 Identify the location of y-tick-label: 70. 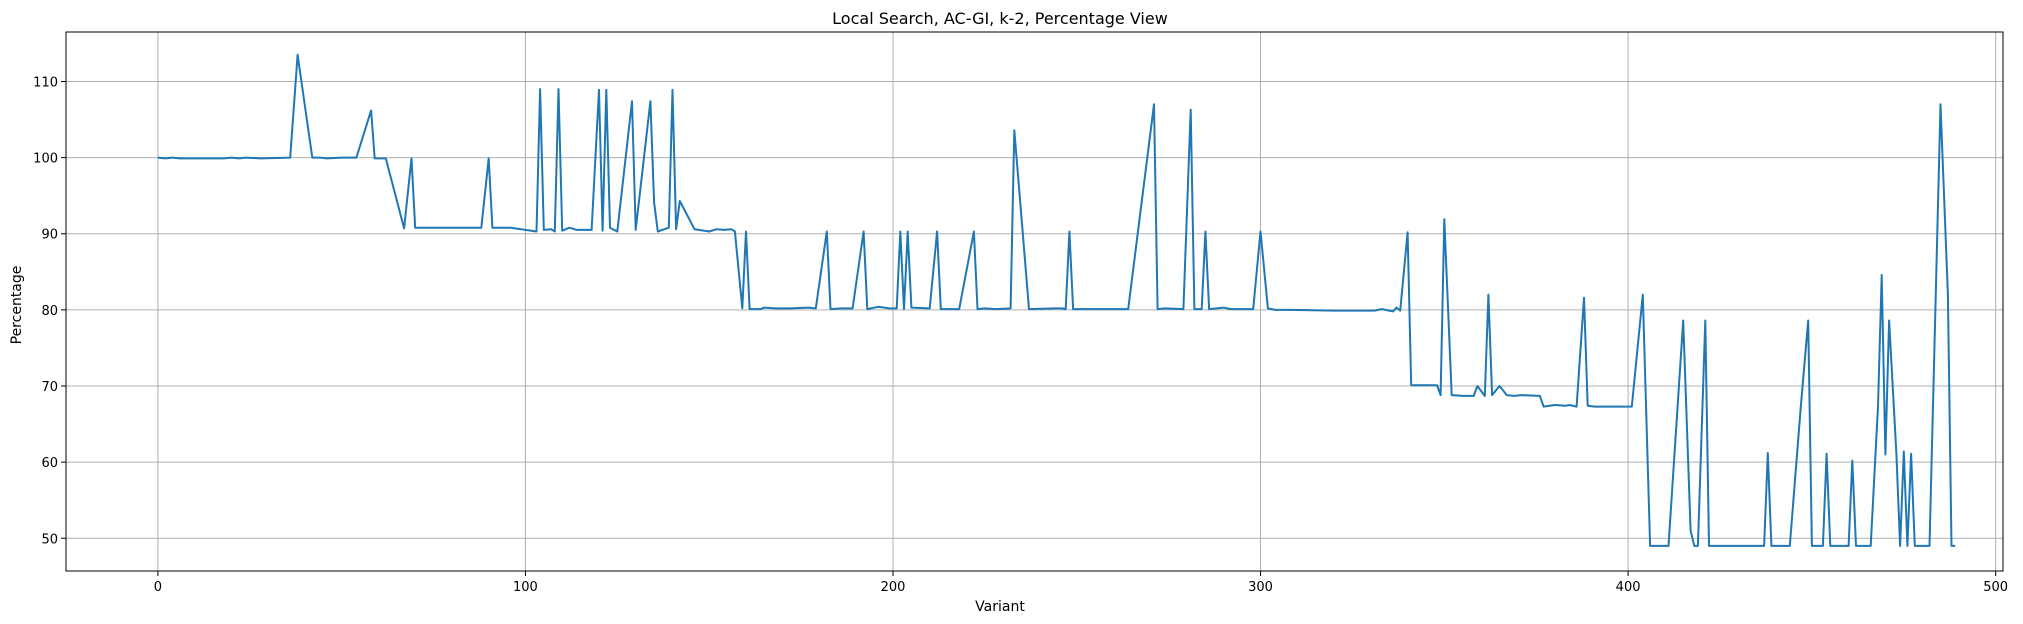
(49, 387).